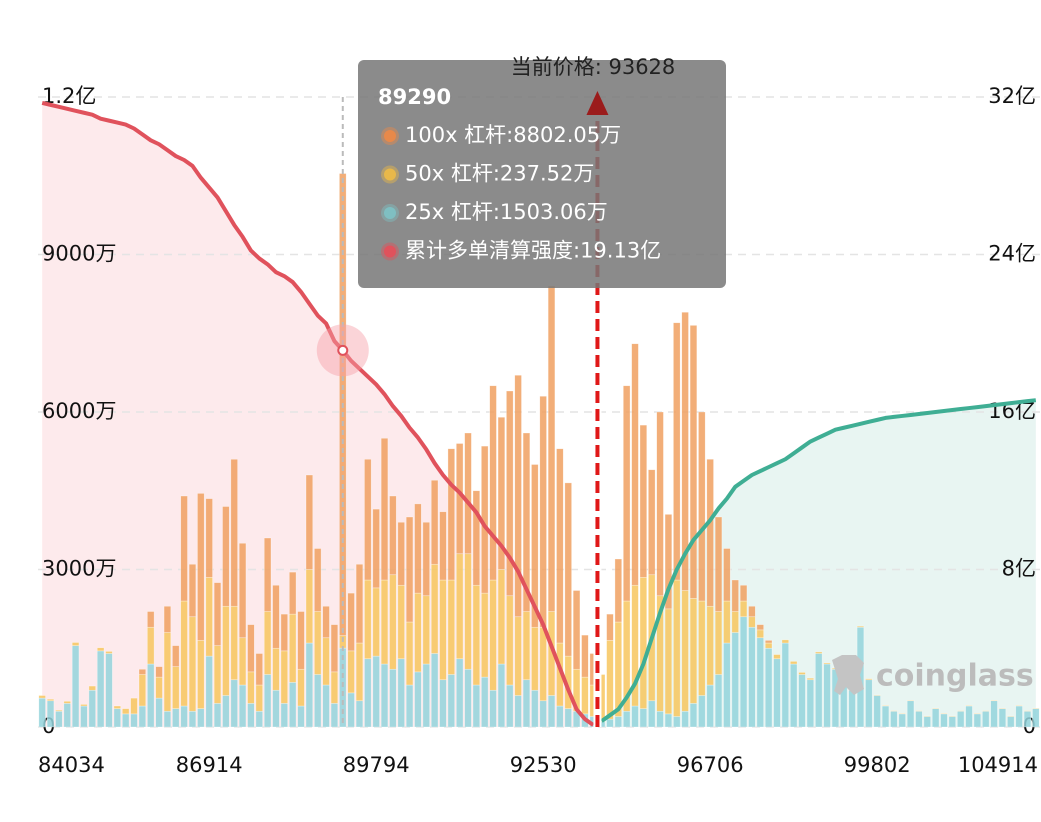 The image size is (1041, 822). I want to click on y-tick-label: 6000万, so click(79, 411).